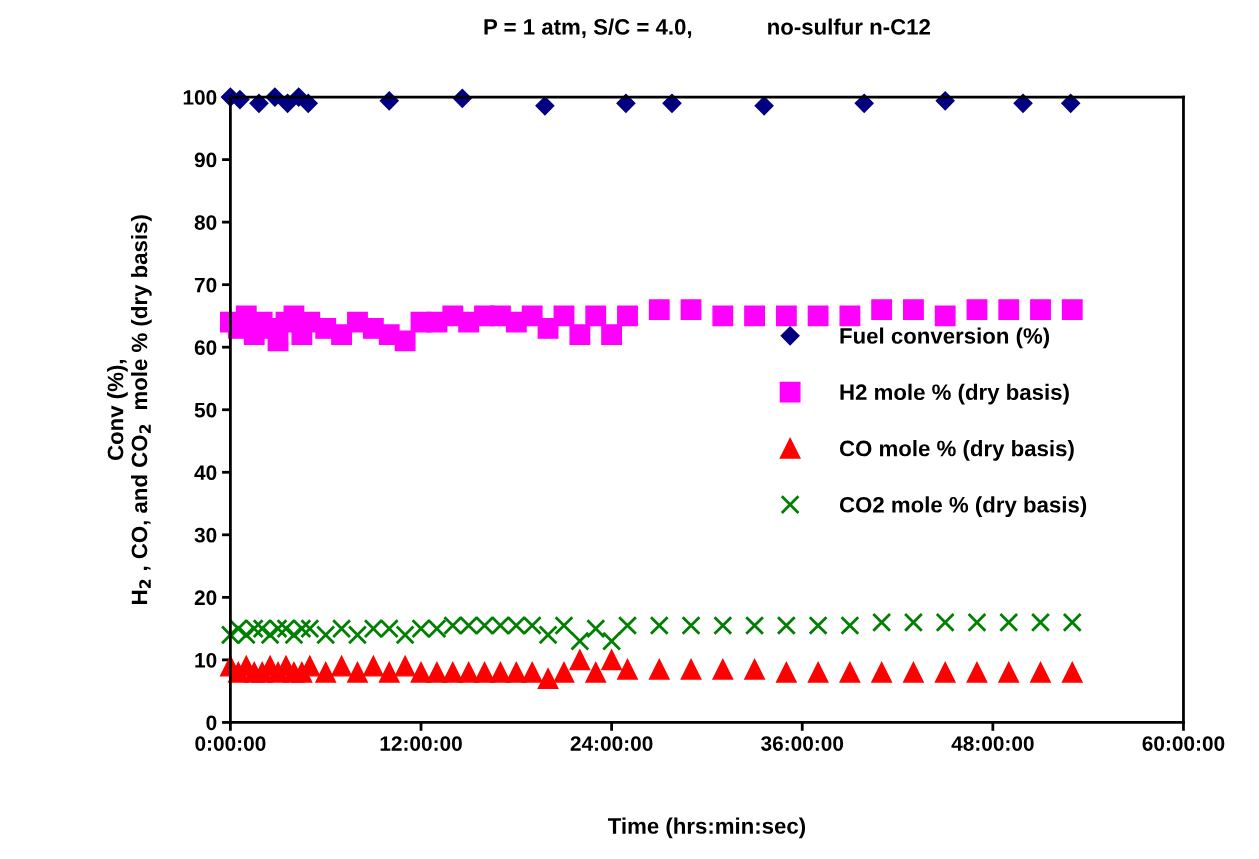  I want to click on y-tick-label: 50, so click(205, 410).